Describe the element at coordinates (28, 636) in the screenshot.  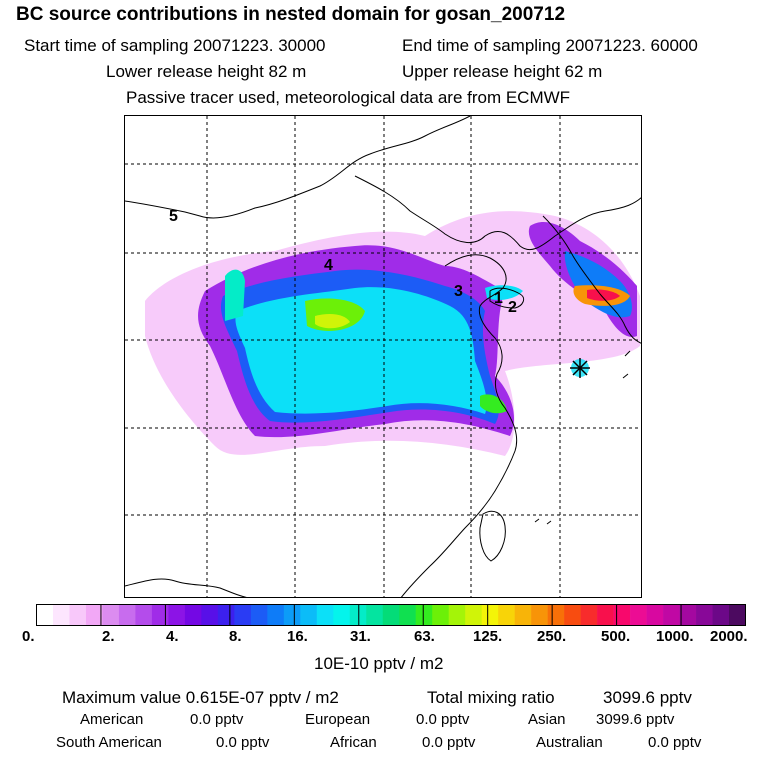
I see `colorbar-tick-0: 0.` at that location.